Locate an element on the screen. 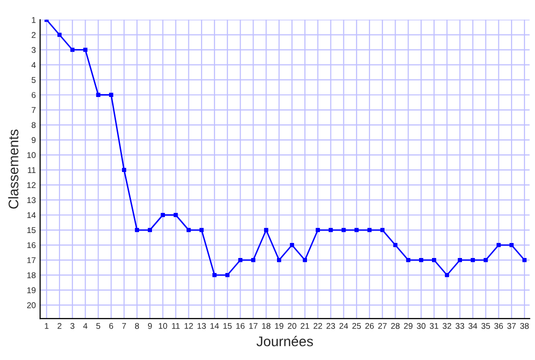  y-tick-label: 16 is located at coordinates (31, 245).